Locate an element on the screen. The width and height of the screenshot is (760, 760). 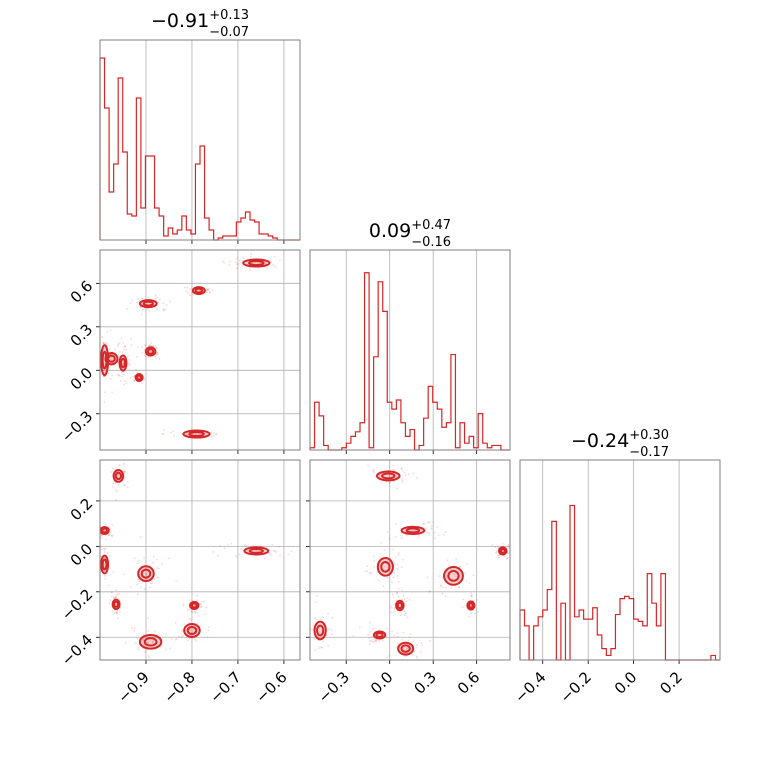
title-param-2: −0.24+0.30 is located at coordinates (620, 440).